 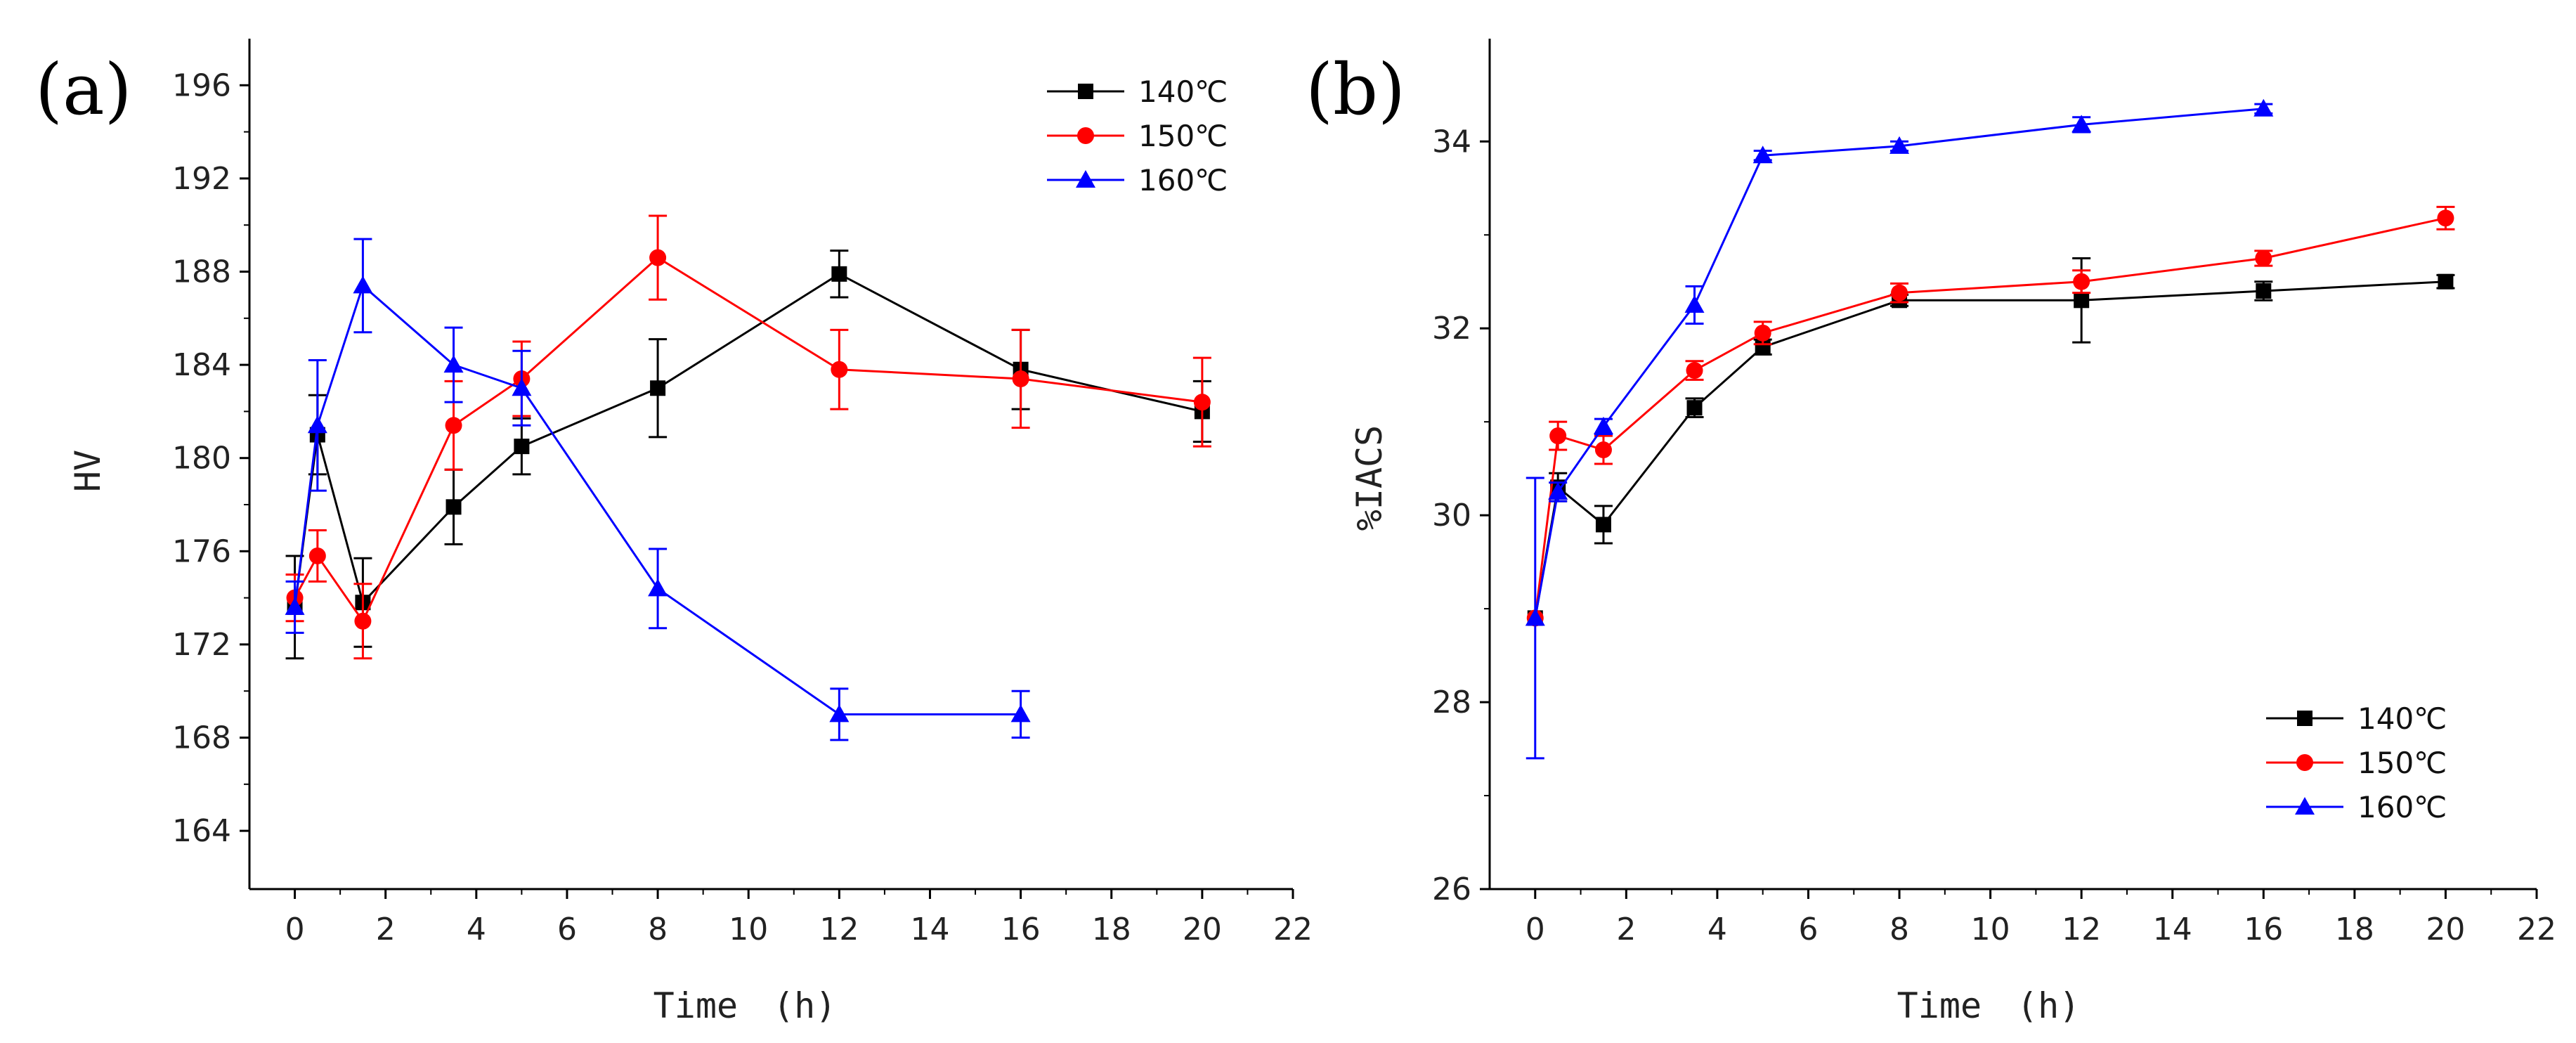 What do you see at coordinates (83, 89) in the screenshot?
I see `panel-a-label: (a)` at bounding box center [83, 89].